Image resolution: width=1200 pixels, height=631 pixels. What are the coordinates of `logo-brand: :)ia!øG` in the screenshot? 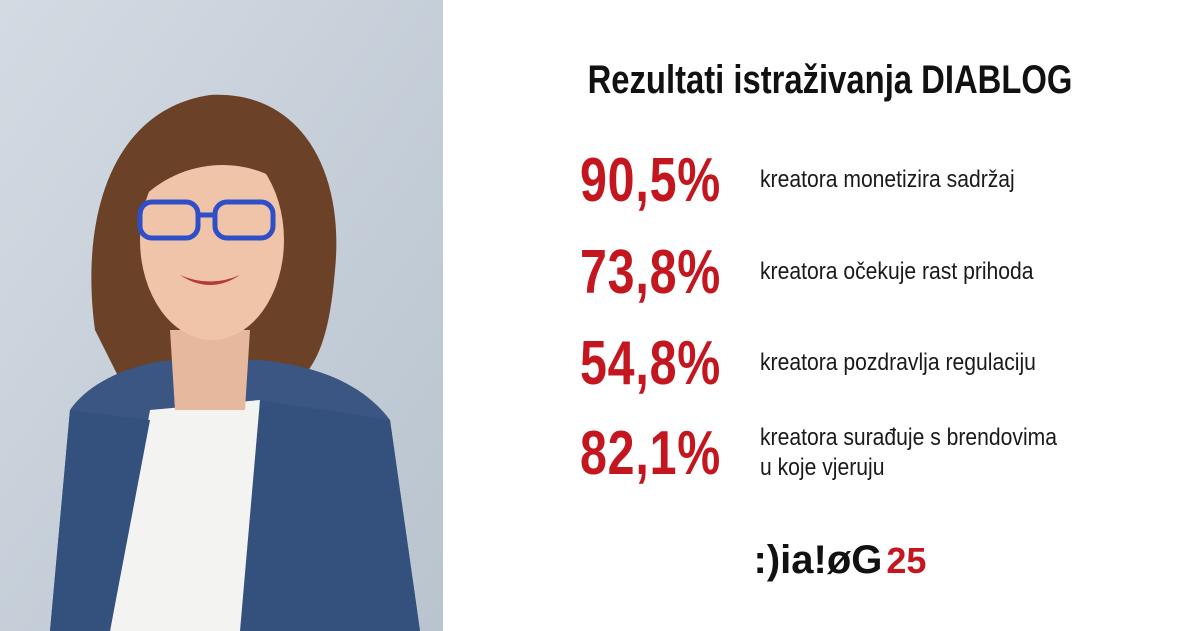 It's located at (818, 560).